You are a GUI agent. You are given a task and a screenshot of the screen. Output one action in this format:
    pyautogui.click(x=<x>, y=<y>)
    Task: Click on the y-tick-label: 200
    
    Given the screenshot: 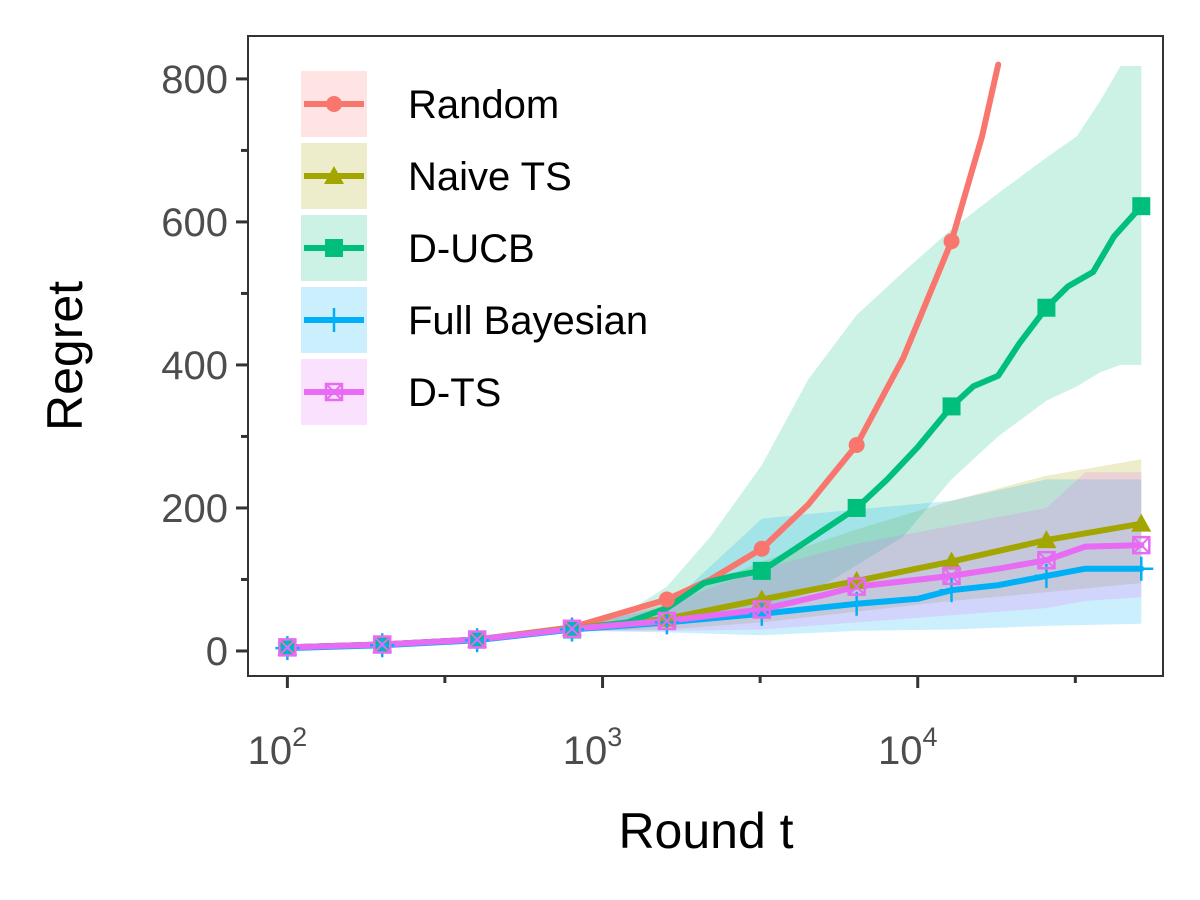 What is the action you would take?
    pyautogui.click(x=194, y=509)
    